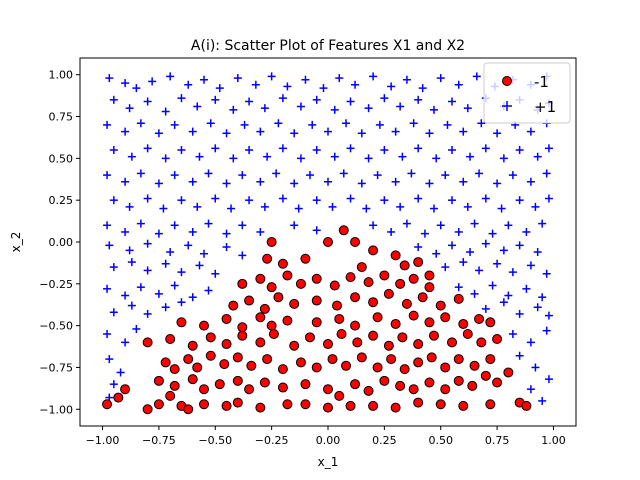 Image resolution: width=640 pixels, height=480 pixels. What do you see at coordinates (440, 440) in the screenshot?
I see `x-tick-label: 0.50` at bounding box center [440, 440].